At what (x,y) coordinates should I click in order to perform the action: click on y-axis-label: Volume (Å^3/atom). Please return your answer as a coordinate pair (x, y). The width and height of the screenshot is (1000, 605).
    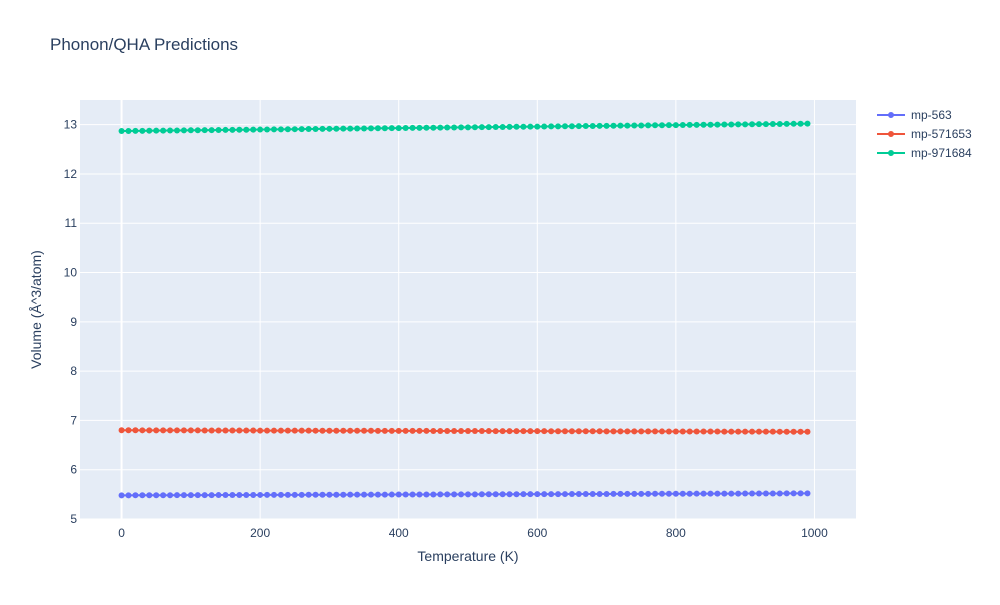
    Looking at the image, I should click on (36, 309).